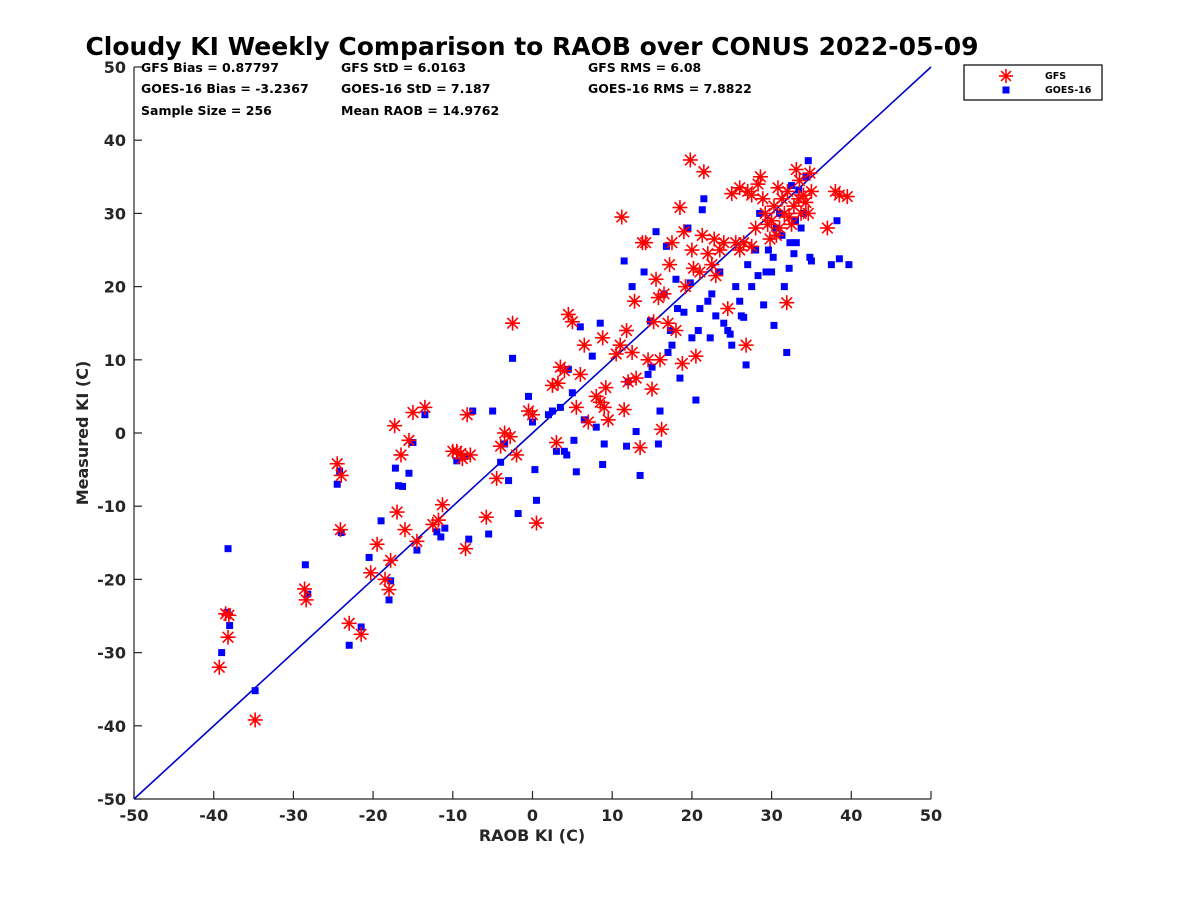  What do you see at coordinates (111, 506) in the screenshot?
I see `y-tick-label: -10` at bounding box center [111, 506].